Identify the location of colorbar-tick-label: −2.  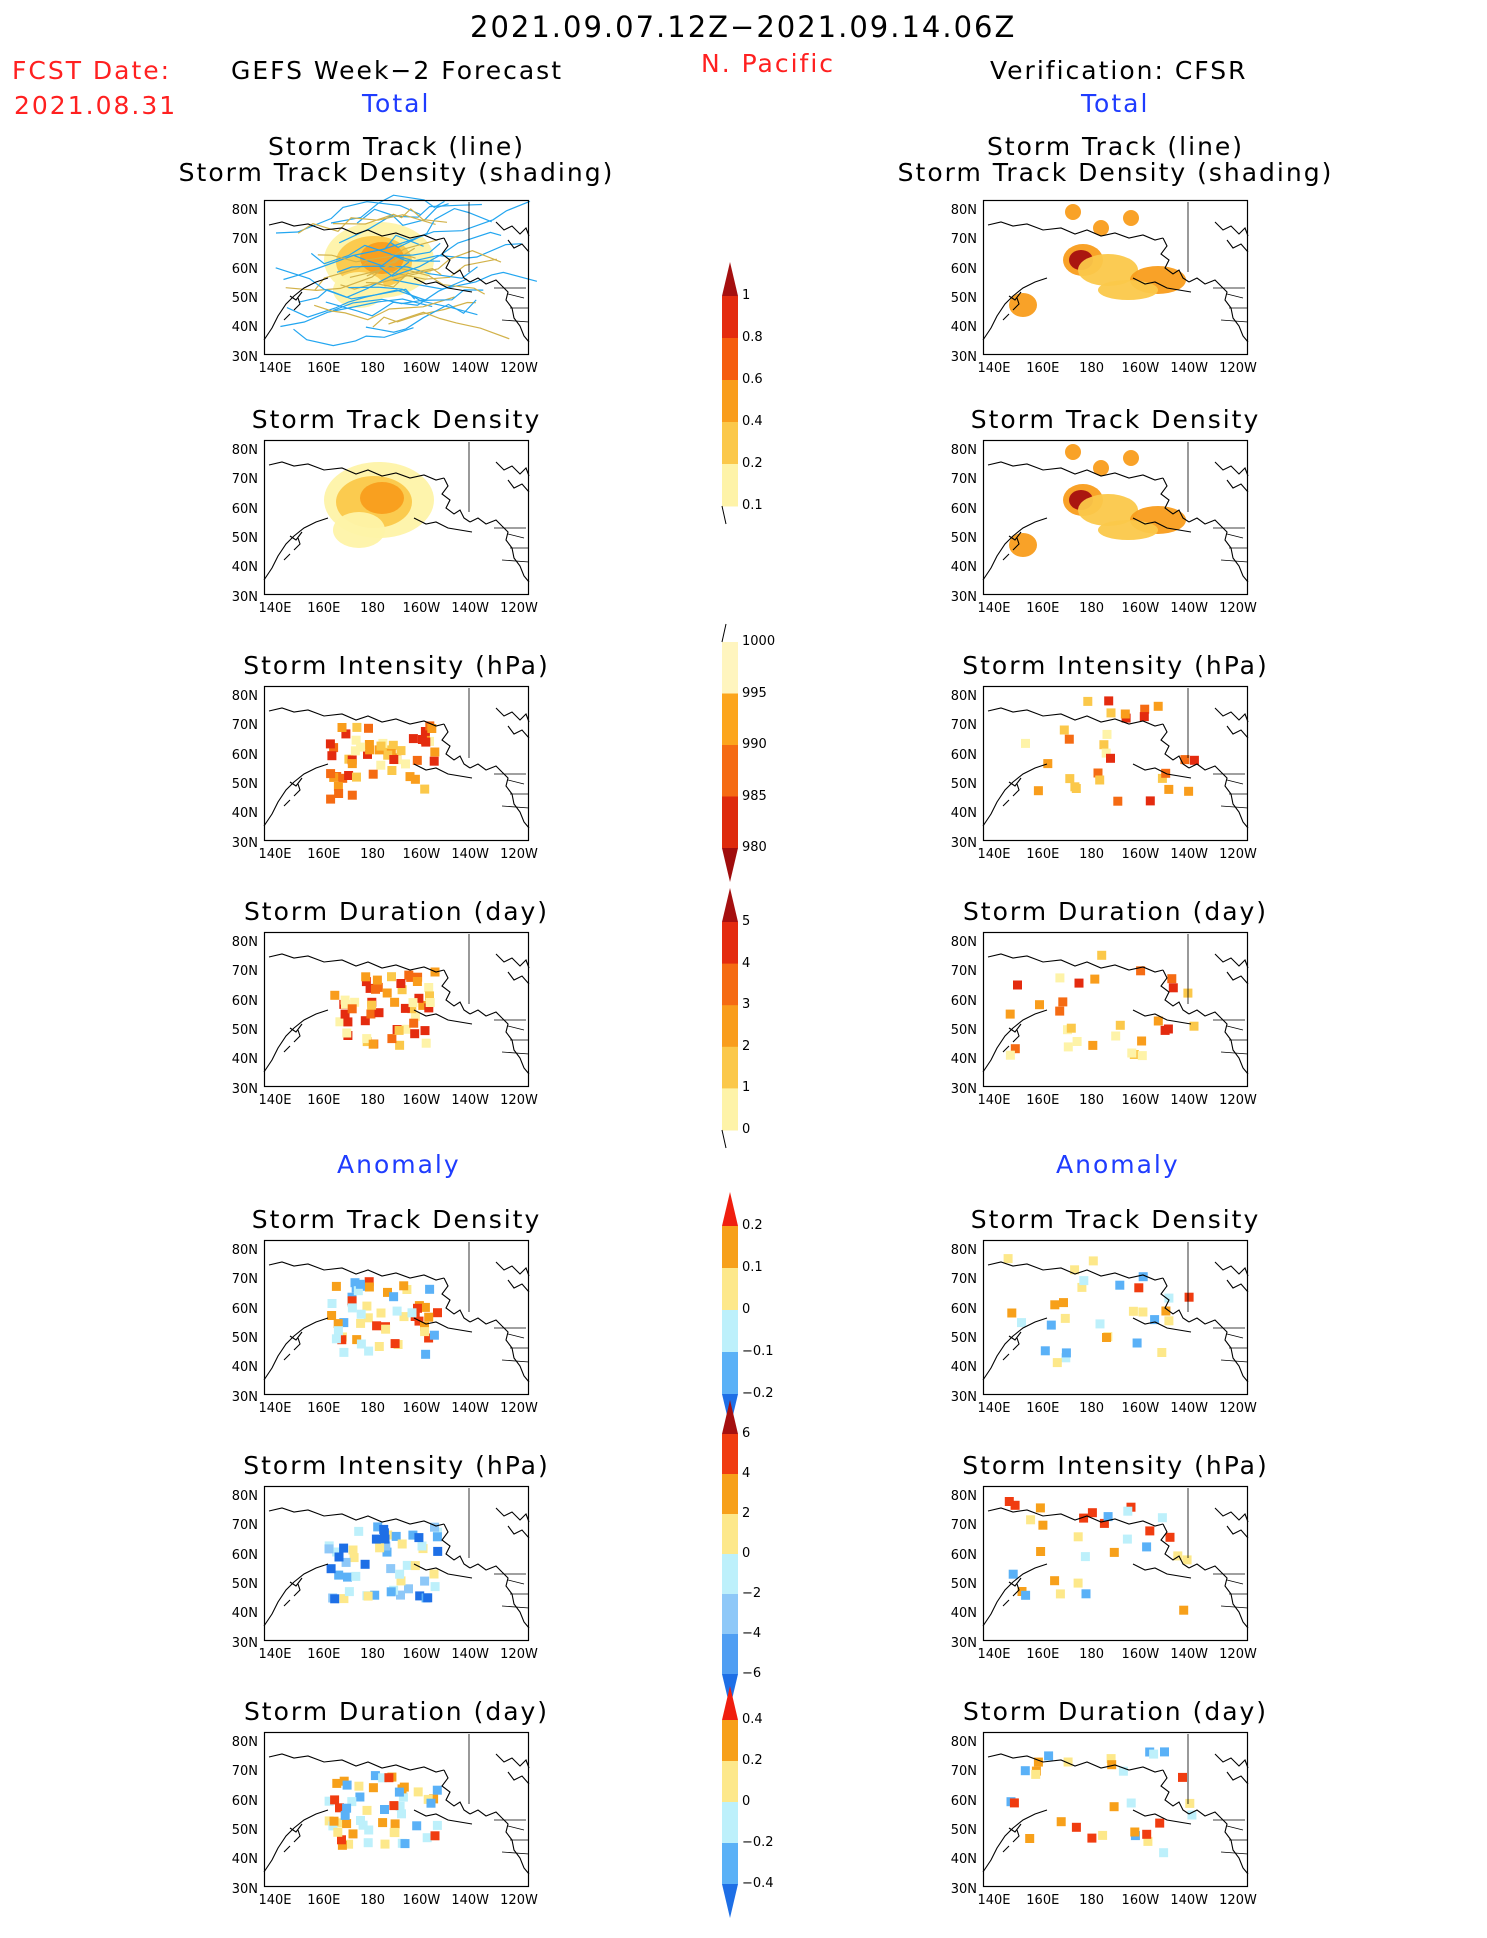
(752, 1593).